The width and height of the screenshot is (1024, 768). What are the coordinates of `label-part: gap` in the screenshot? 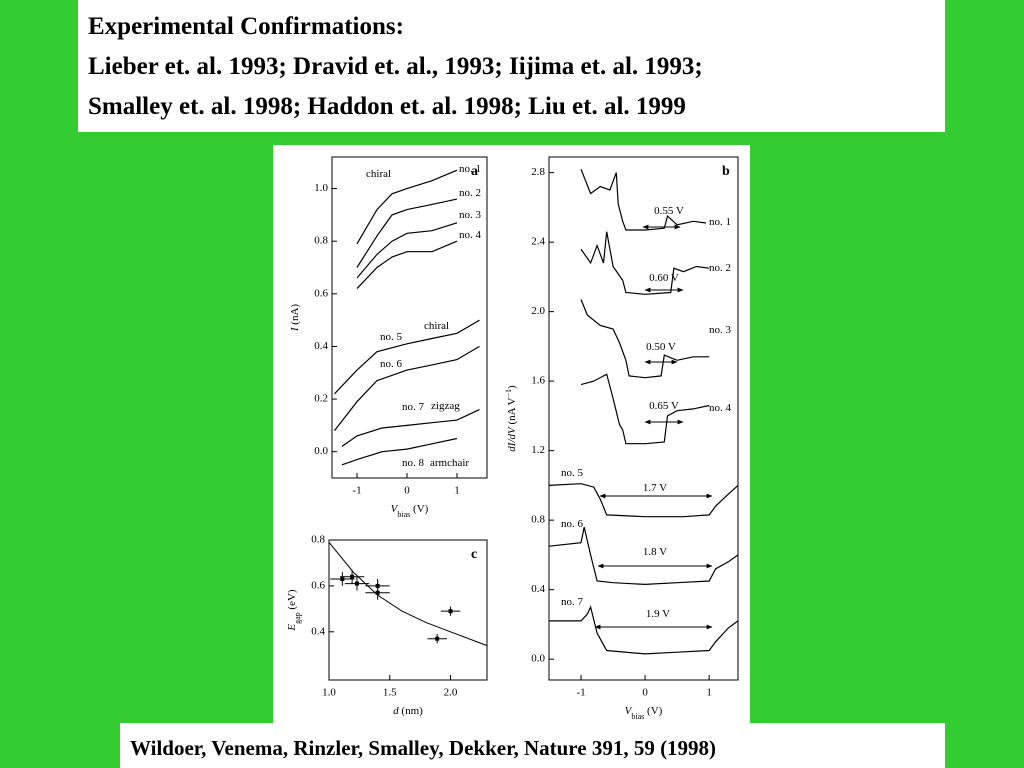 It's located at (297, 618).